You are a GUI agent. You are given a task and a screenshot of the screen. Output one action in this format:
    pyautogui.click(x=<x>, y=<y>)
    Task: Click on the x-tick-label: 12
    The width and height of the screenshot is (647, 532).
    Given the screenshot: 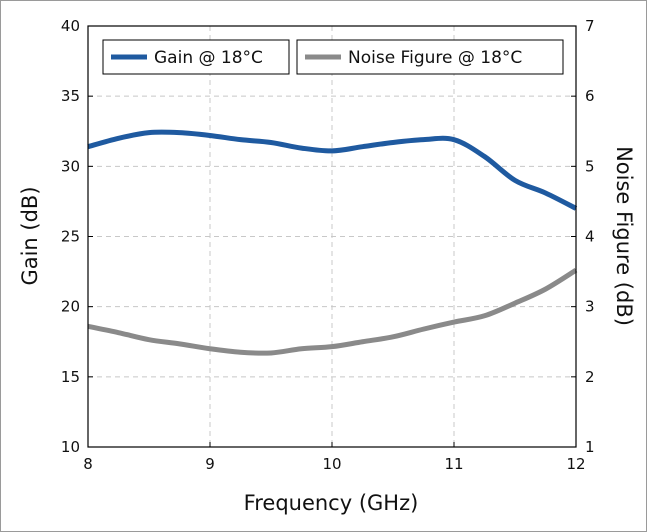 What is the action you would take?
    pyautogui.click(x=575, y=464)
    